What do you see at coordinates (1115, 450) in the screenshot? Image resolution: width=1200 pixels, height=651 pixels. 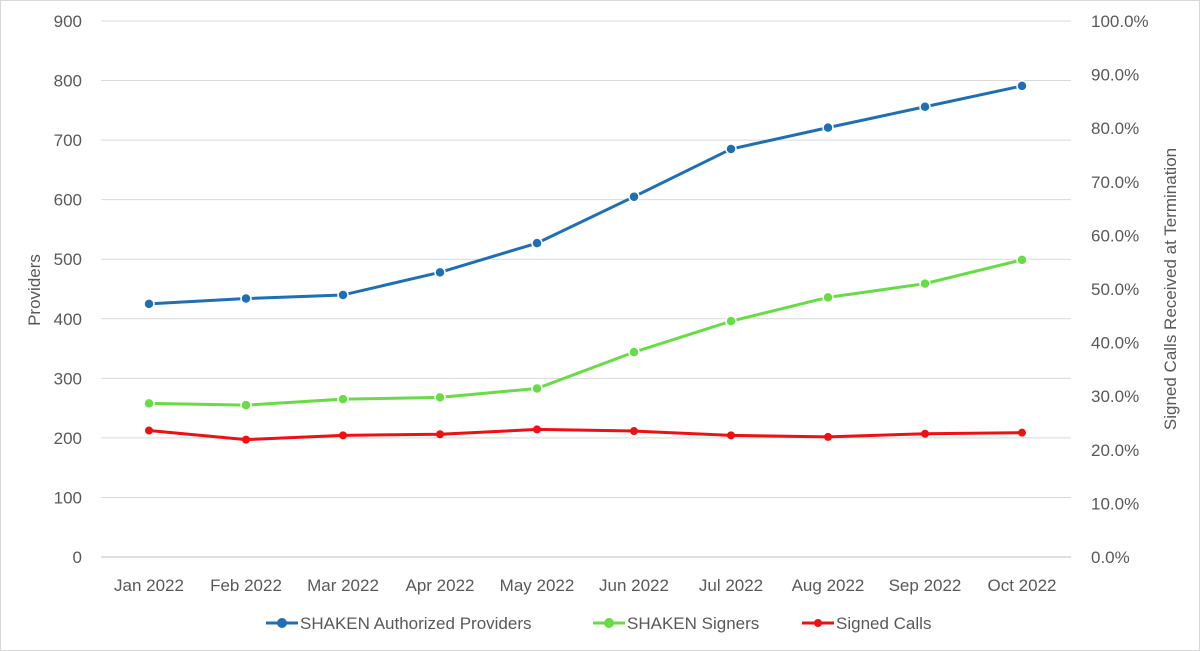 I see `right-tick-label: 20.0%` at bounding box center [1115, 450].